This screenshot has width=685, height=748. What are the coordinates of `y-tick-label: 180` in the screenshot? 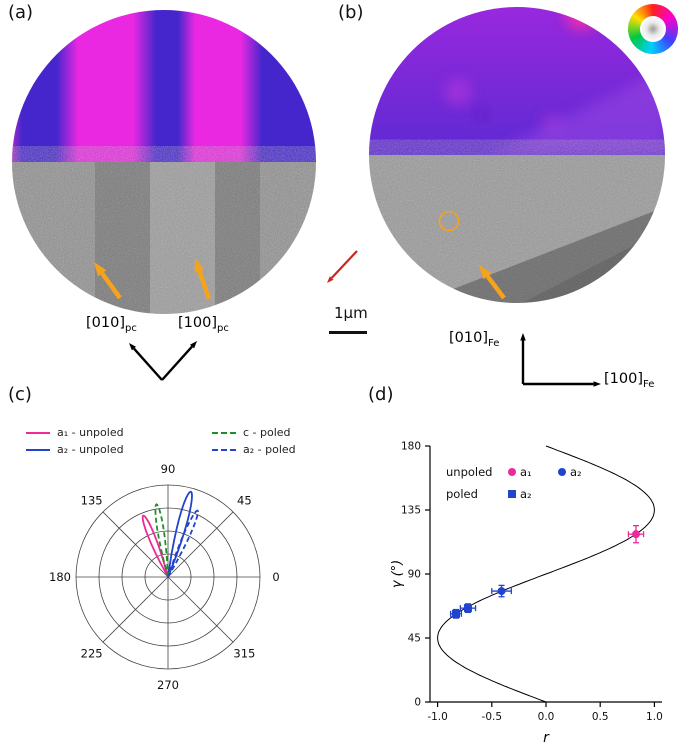 It's located at (411, 447).